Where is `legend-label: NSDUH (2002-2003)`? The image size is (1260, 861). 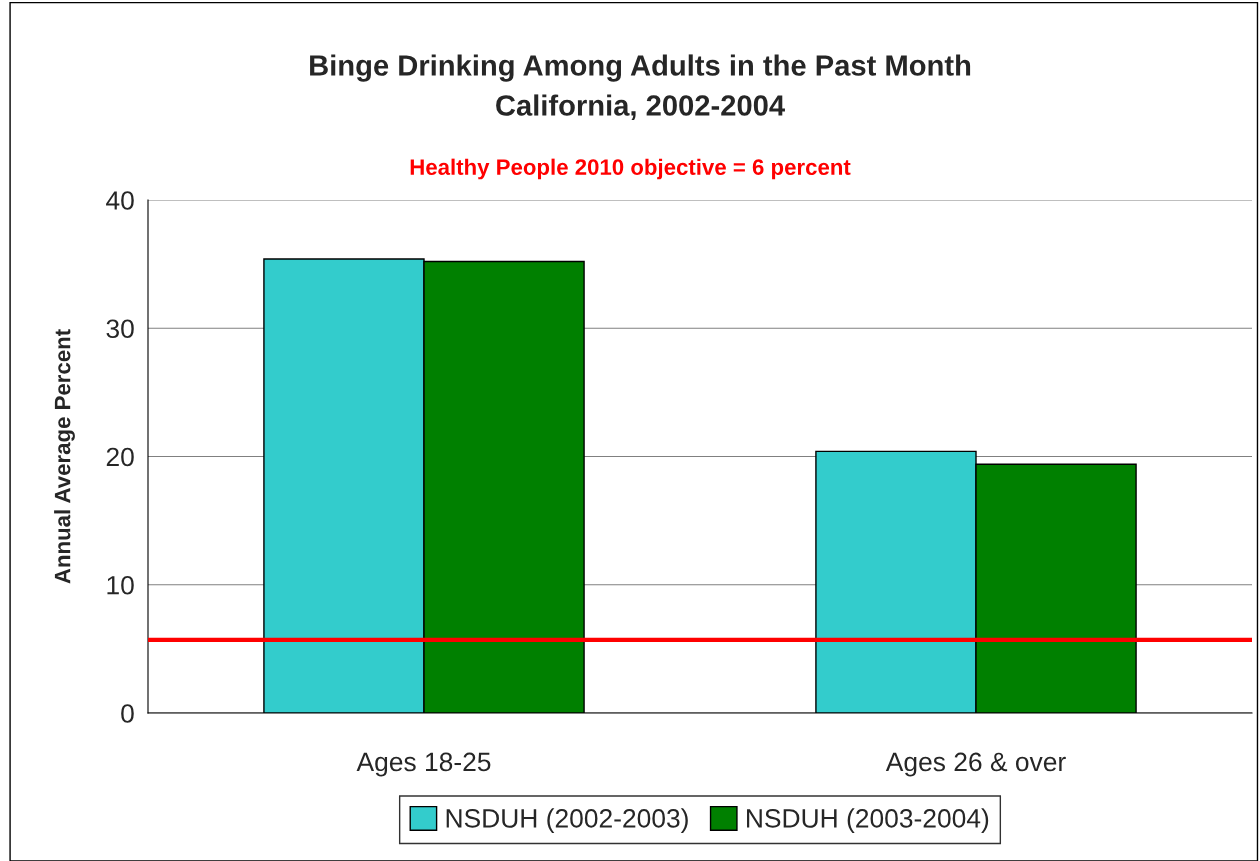 legend-label: NSDUH (2002-2003) is located at coordinates (567, 820).